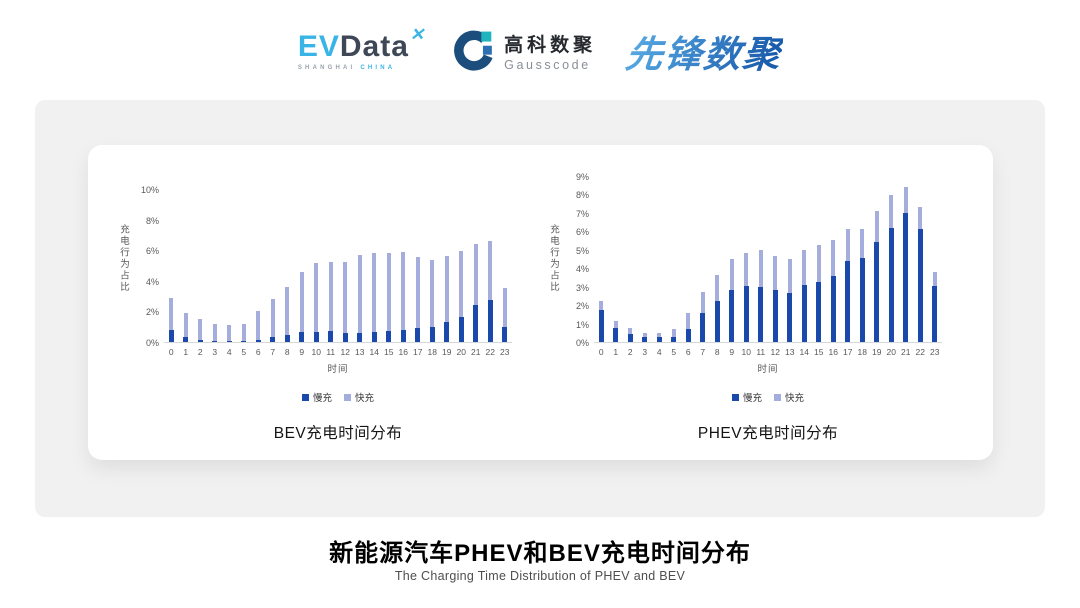 The height and width of the screenshot is (608, 1080). I want to click on evdata-wordmark: EV Data ✕, so click(361, 44).